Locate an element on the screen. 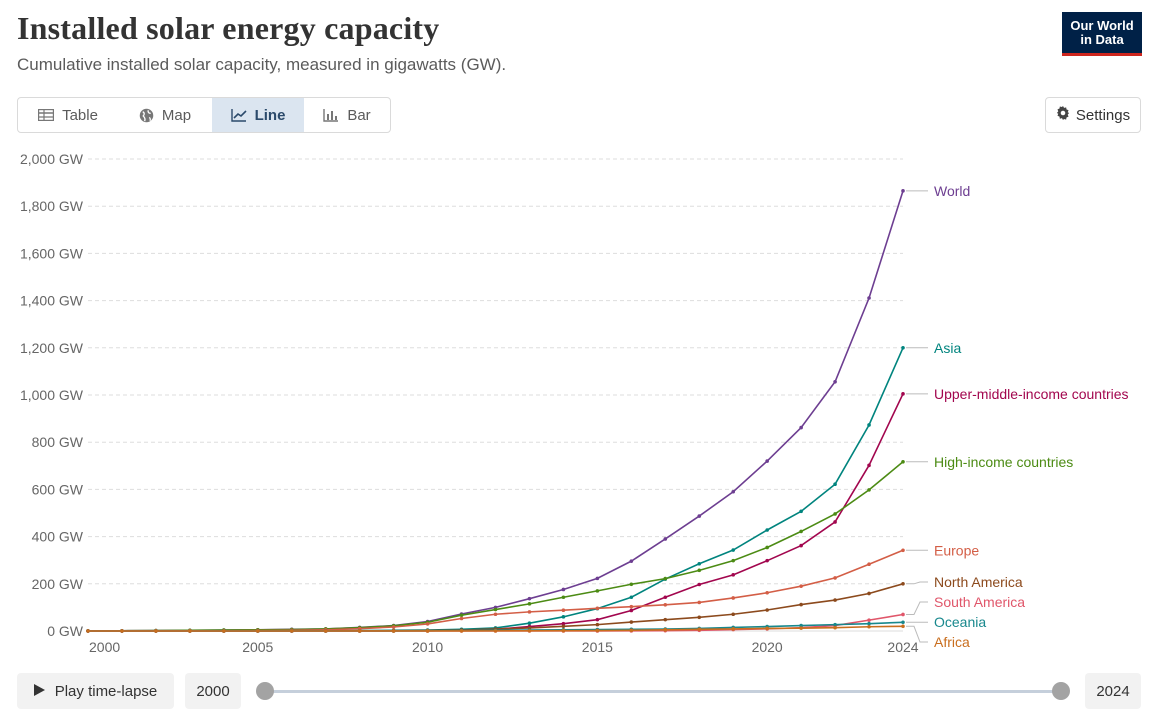 The width and height of the screenshot is (1164, 727). settings-label: Settings is located at coordinates (1103, 115).